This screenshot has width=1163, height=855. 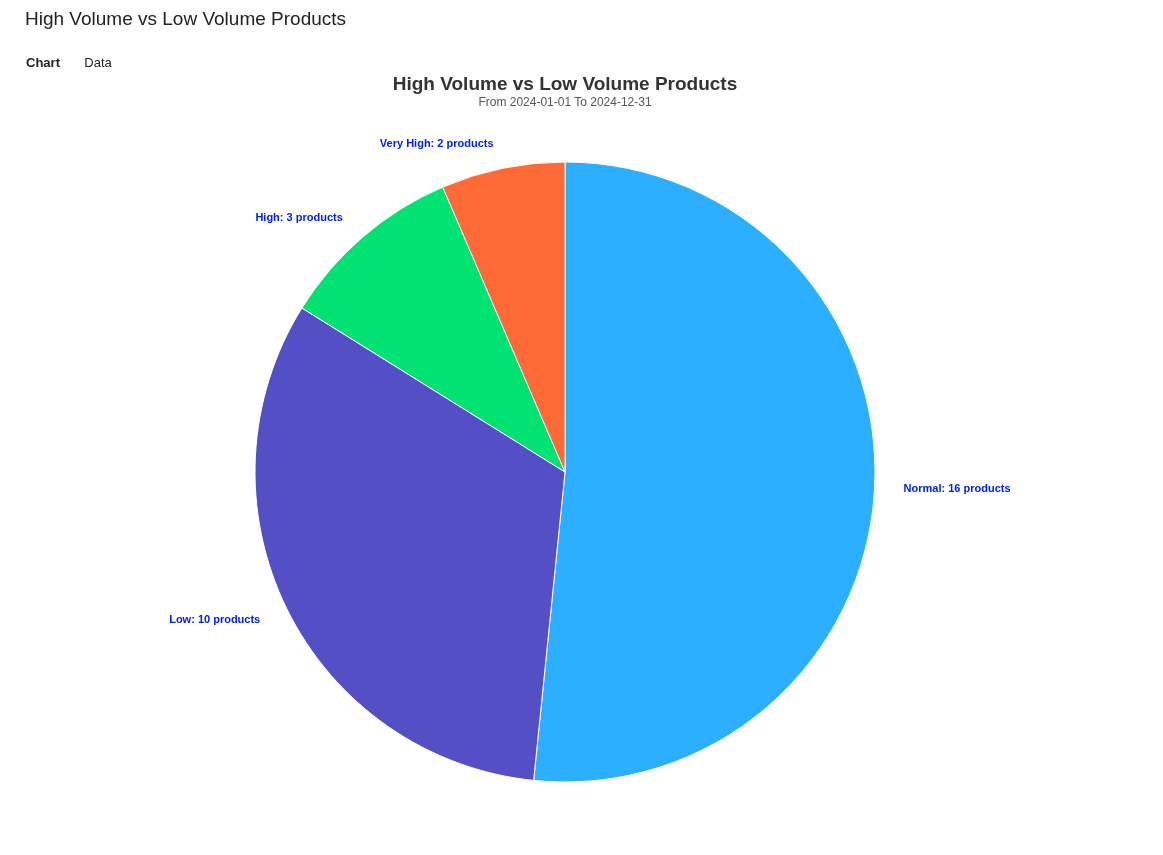 What do you see at coordinates (43, 62) in the screenshot?
I see `text: Chart` at bounding box center [43, 62].